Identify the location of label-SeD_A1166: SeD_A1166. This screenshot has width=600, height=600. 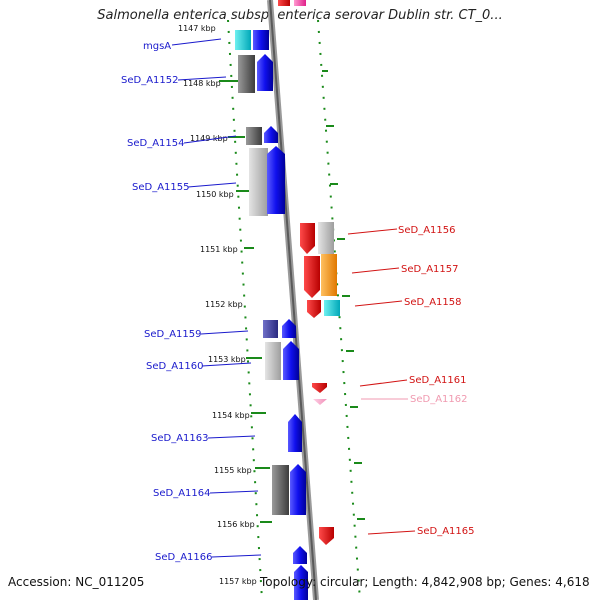
(208, 557).